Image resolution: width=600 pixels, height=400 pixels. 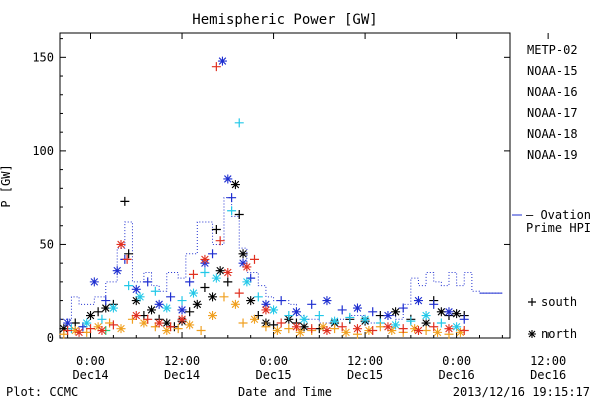 I want to click on marker-legend: south north, so click(x=552, y=318).